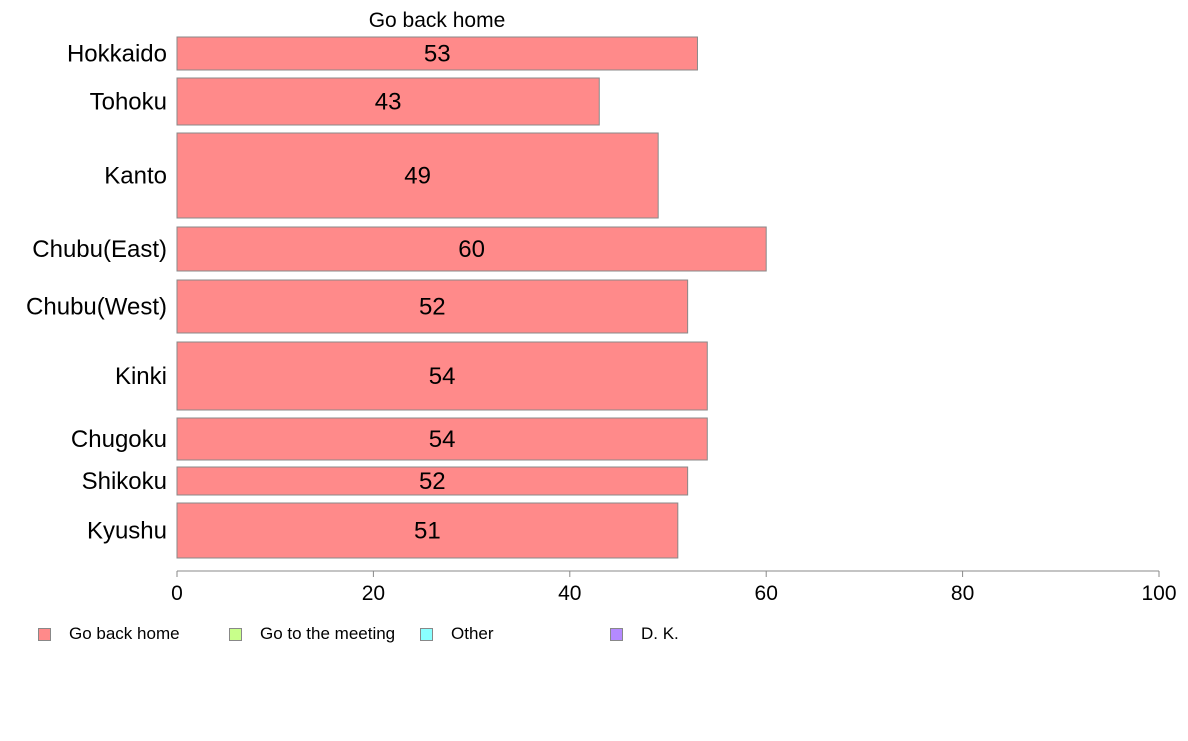 Image resolution: width=1188 pixels, height=741 pixels. Describe the element at coordinates (373, 593) in the screenshot. I see `x-tick-label-20: 20` at that location.